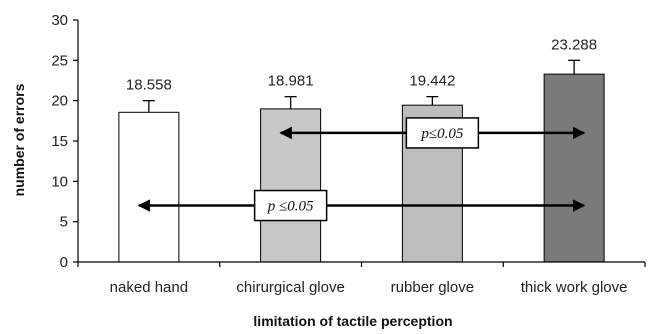 This screenshot has height=334, width=659. I want to click on significance-label: p≤0.05, so click(441, 134).